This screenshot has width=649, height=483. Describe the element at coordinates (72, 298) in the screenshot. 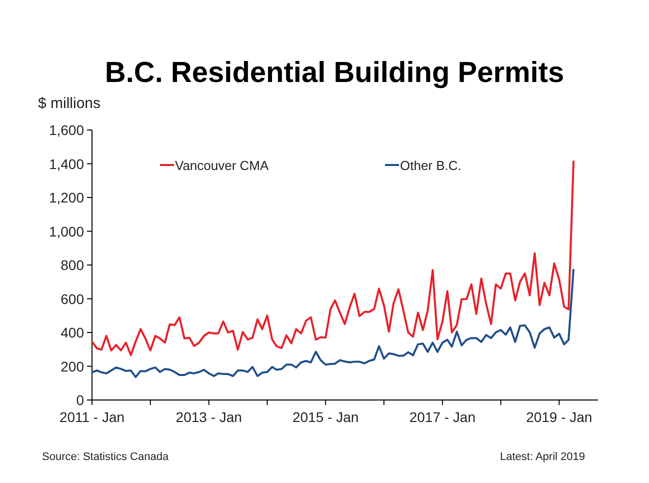

I see `y-tick-label: 600` at that location.